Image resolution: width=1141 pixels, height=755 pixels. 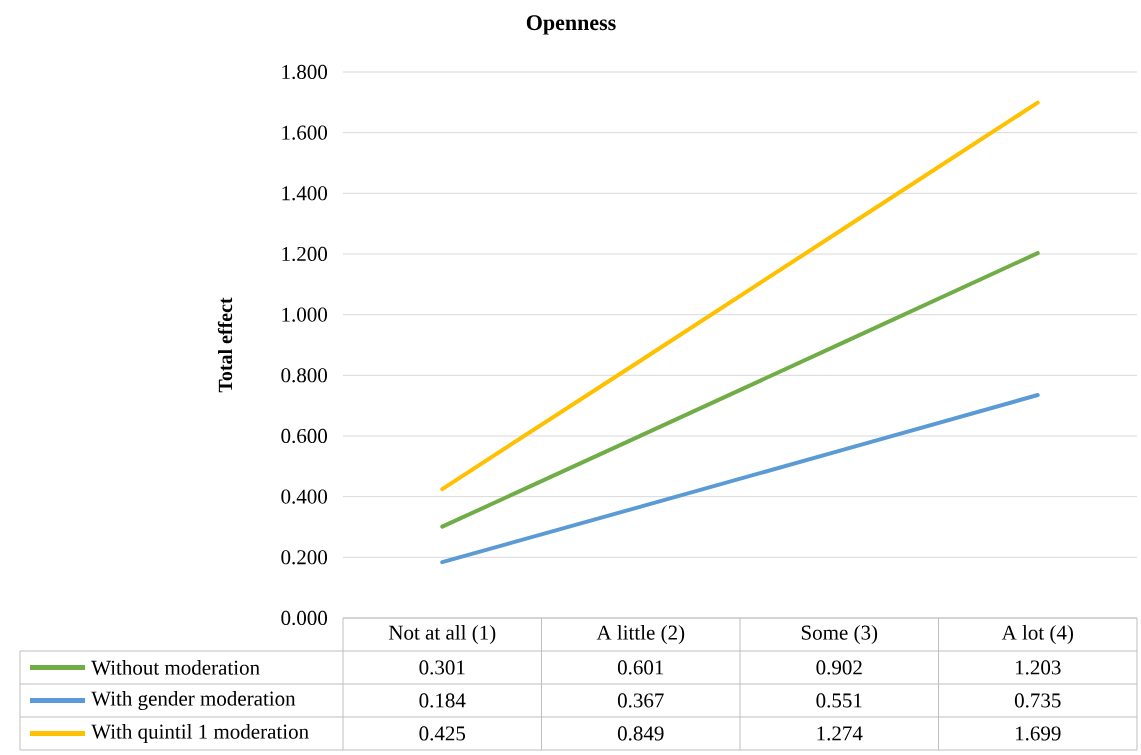 I want to click on data-label: 0.301, so click(x=442, y=667).